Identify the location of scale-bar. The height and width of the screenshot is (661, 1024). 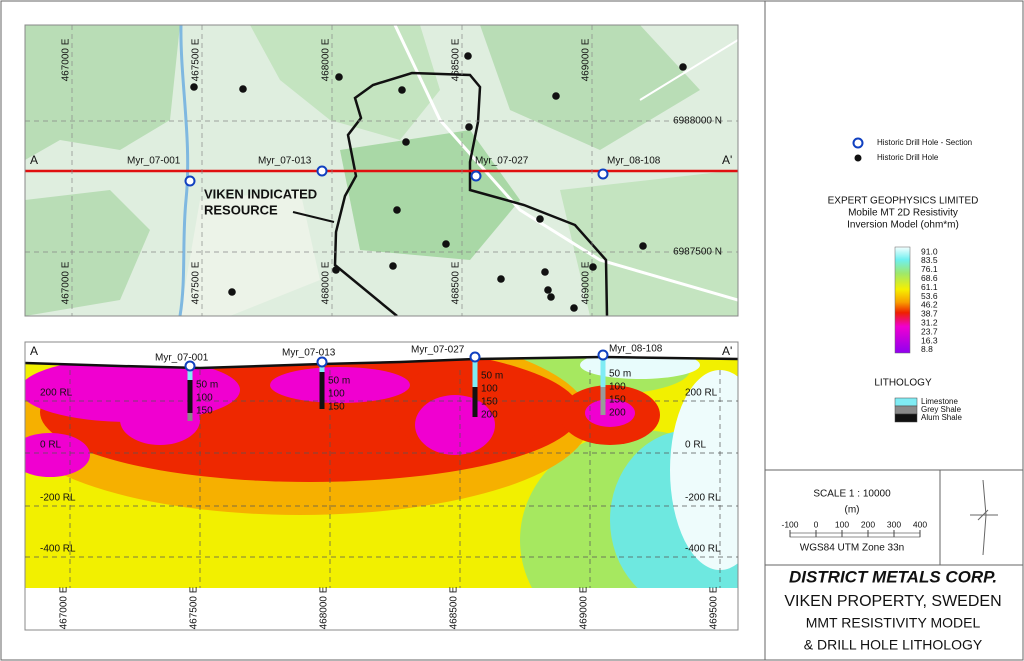
(855, 535).